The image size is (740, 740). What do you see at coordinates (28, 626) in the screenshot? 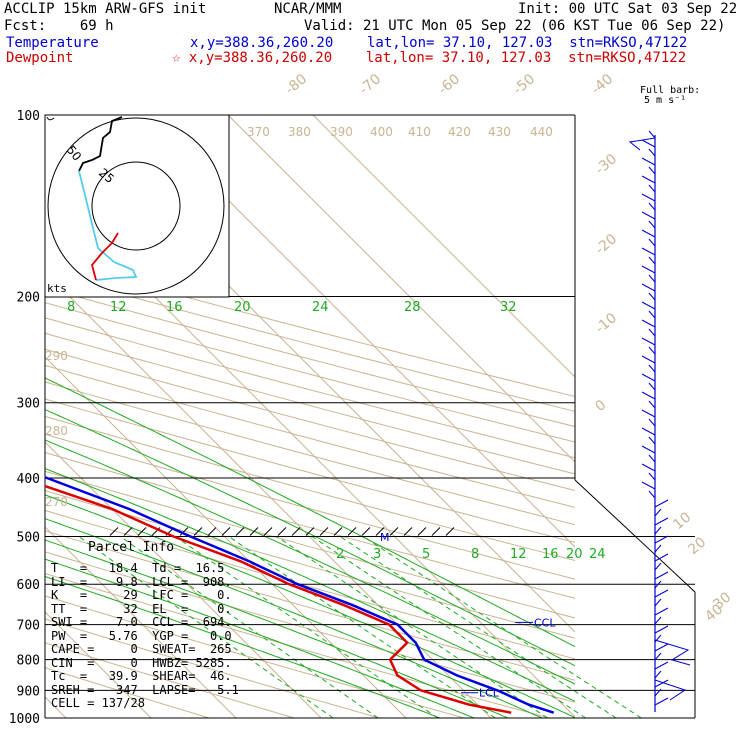
I see `pressure-tick-label: 700` at bounding box center [28, 626].